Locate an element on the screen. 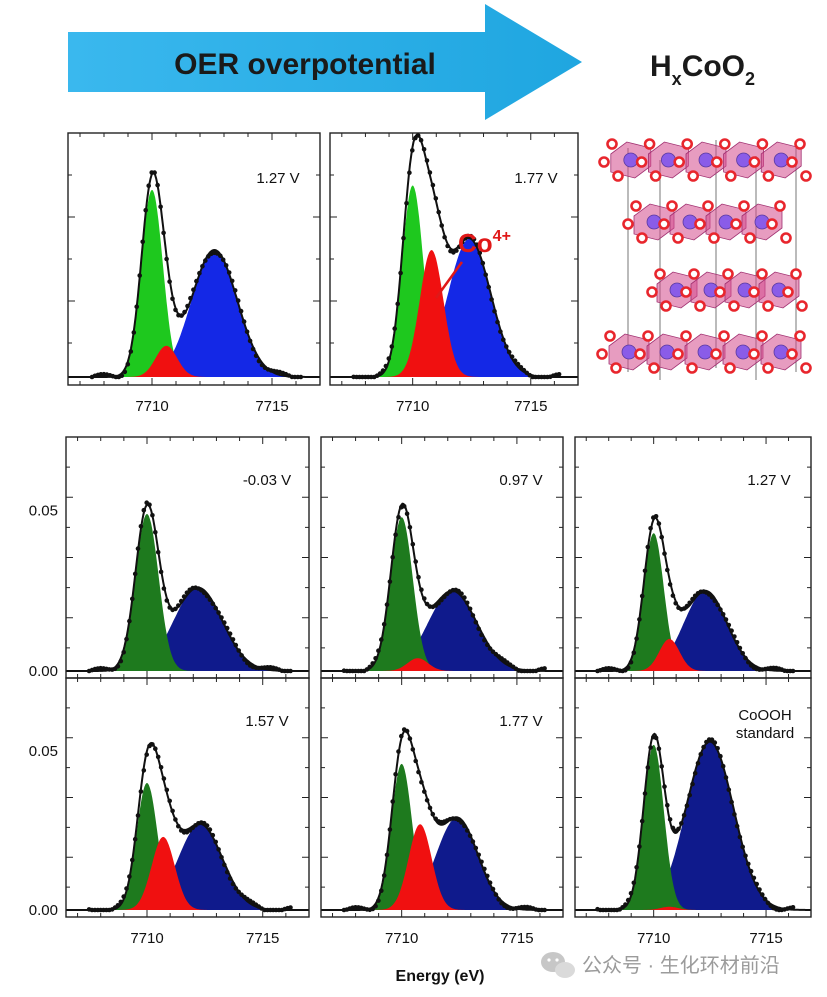 The image size is (827, 997). panel-label: -0.03 V is located at coordinates (267, 480).